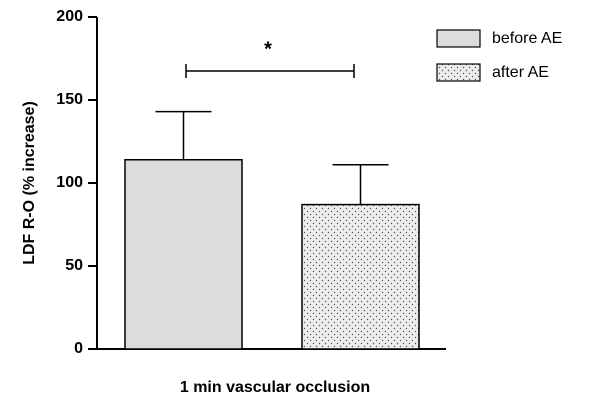 This screenshot has height=402, width=598. What do you see at coordinates (268, 49) in the screenshot?
I see `significance-marker: *` at bounding box center [268, 49].